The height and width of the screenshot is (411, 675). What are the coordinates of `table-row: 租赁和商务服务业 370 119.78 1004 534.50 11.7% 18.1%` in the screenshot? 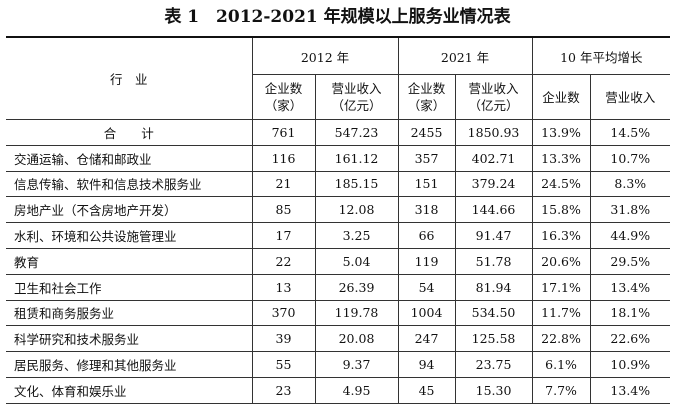 It's located at (338, 313).